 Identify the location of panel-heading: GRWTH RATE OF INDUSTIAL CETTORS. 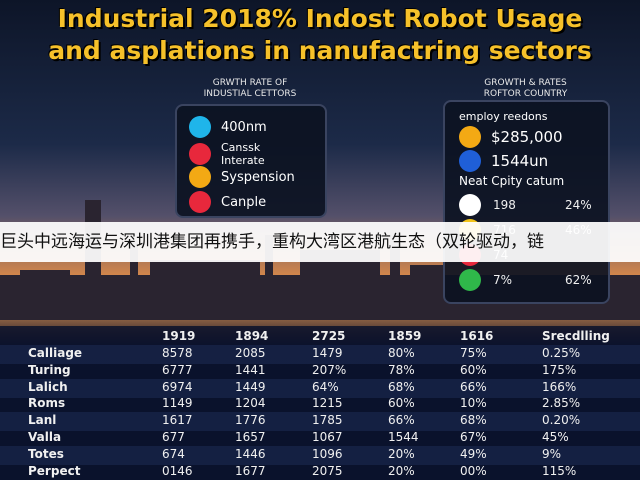
(250, 89).